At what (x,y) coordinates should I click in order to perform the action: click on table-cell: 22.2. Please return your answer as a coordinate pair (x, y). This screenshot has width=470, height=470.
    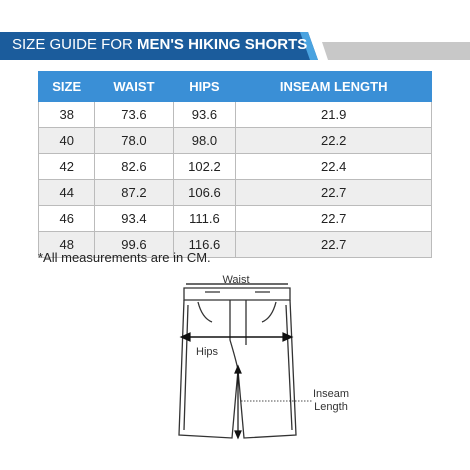
    Looking at the image, I should click on (333, 140).